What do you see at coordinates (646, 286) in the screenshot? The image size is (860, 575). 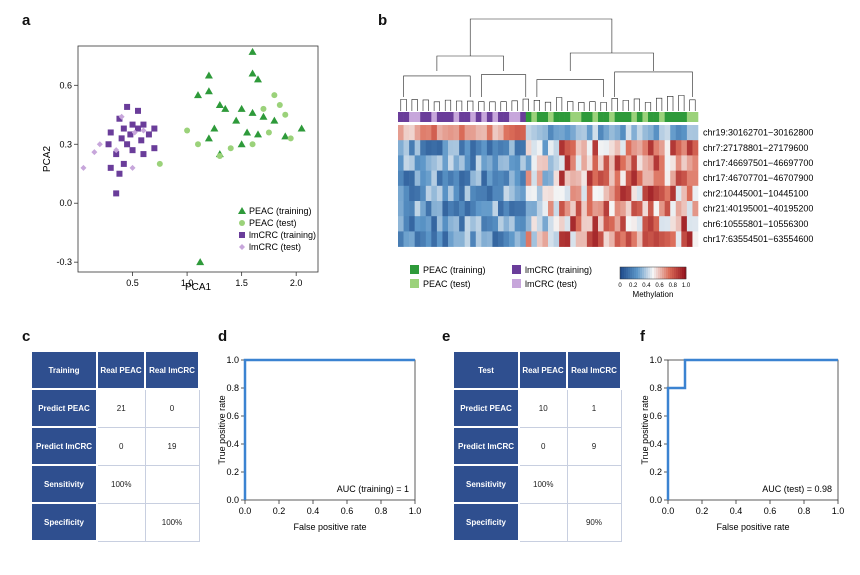 I see `color-key-tick: 0.4` at bounding box center [646, 286].